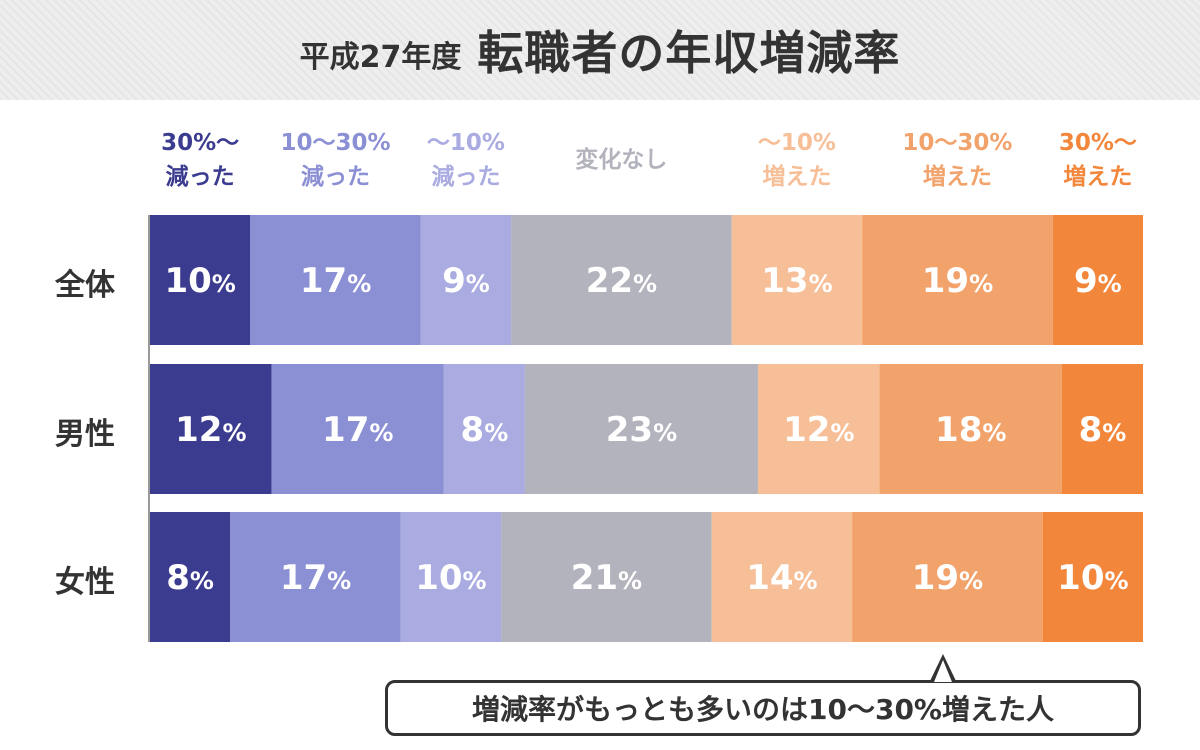  Describe the element at coordinates (943, 671) in the screenshot. I see `callout-pointer-fill` at that location.